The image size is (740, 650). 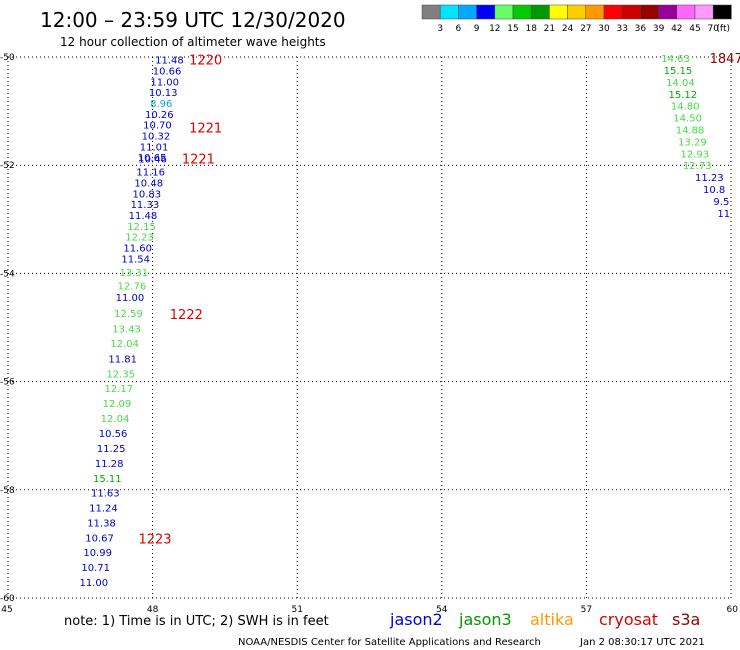 What do you see at coordinates (690, 130) in the screenshot?
I see `wave-height-point: 14.88` at bounding box center [690, 130].